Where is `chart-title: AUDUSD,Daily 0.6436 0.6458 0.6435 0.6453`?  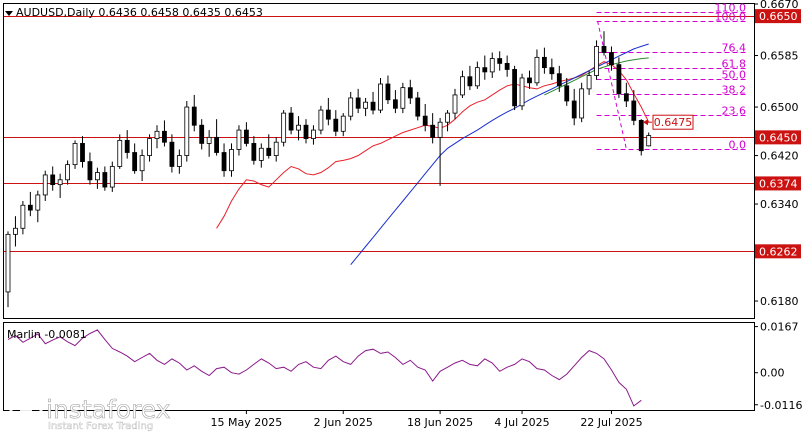 chart-title: AUDUSD,Daily 0.6436 0.6458 0.6435 0.6453 is located at coordinates (134, 12).